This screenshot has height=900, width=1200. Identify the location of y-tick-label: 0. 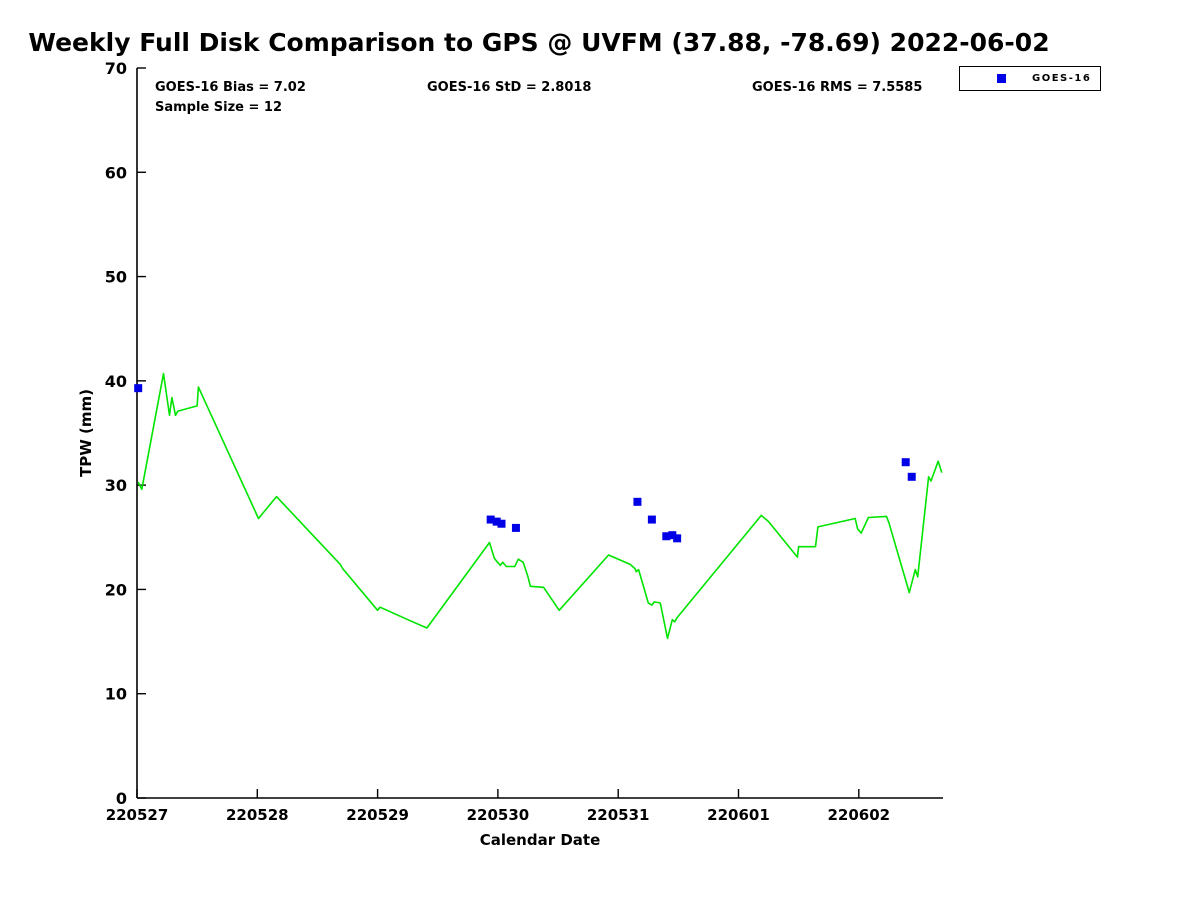
(121, 798).